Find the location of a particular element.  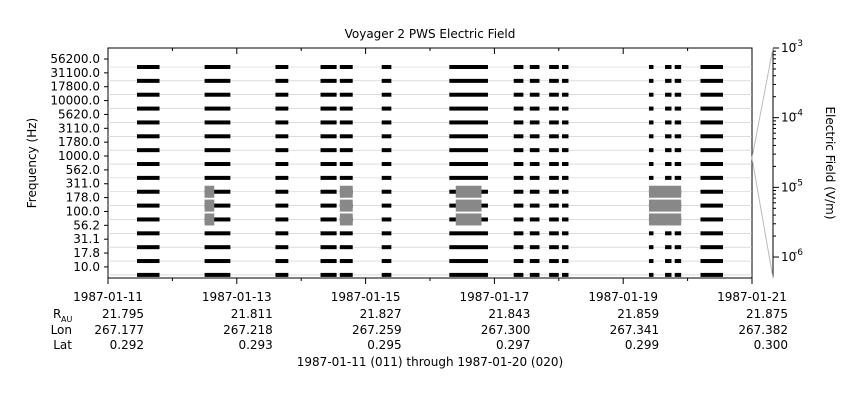

y-tick-label: 10.0 is located at coordinates (86, 267).